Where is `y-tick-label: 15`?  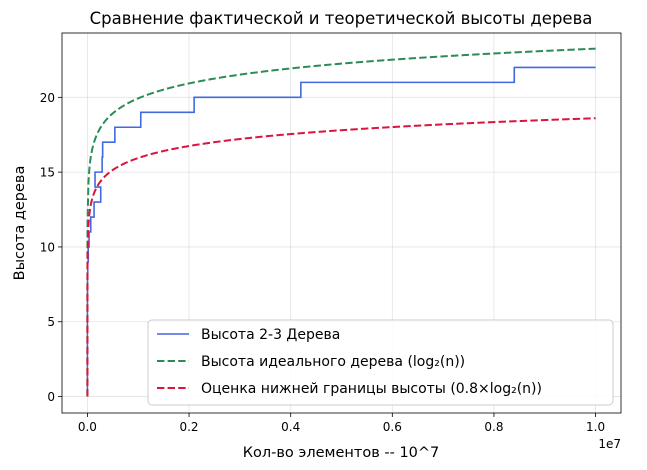 y-tick-label: 15 is located at coordinates (47, 173).